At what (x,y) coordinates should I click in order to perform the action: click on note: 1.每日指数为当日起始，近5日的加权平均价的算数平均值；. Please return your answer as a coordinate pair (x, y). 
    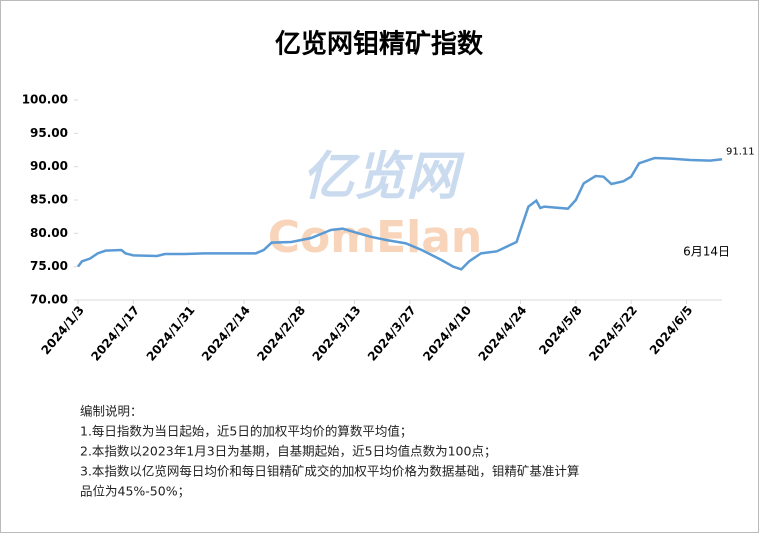
    Looking at the image, I should click on (246, 431).